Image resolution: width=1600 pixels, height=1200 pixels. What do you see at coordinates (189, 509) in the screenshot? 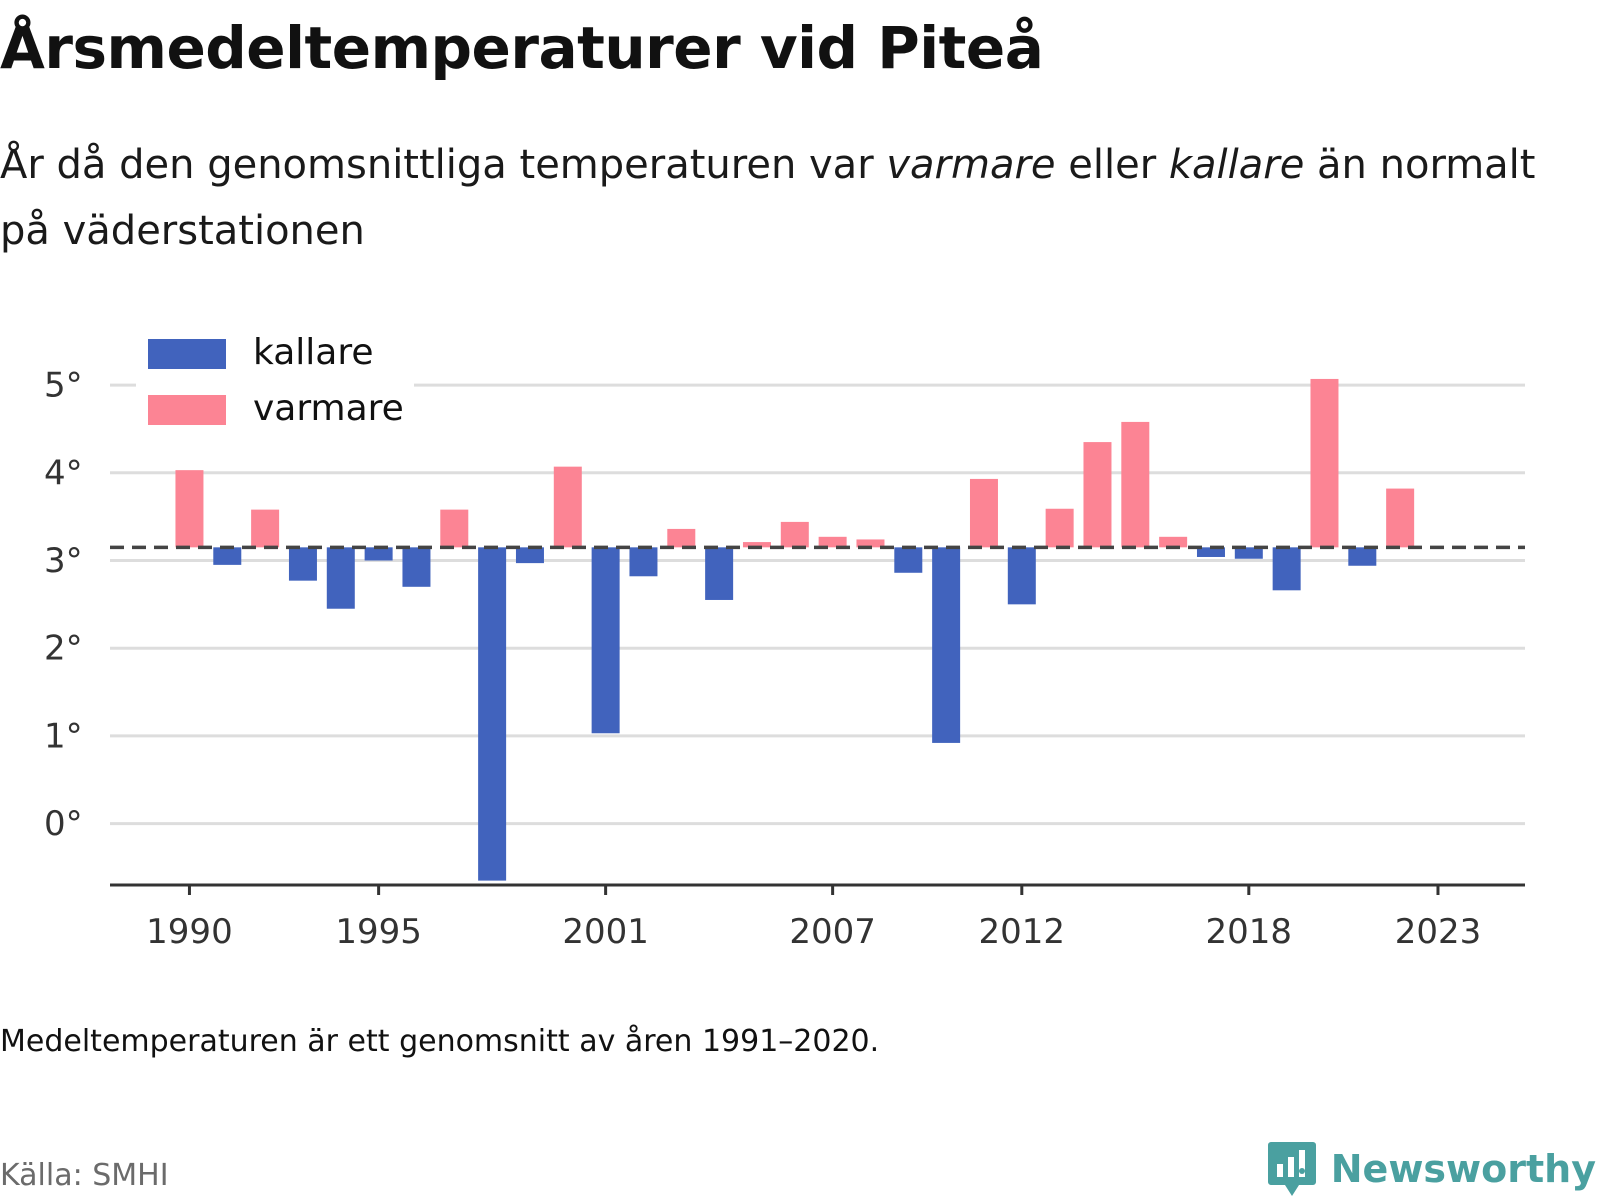
I see `bar-1990` at bounding box center [189, 509].